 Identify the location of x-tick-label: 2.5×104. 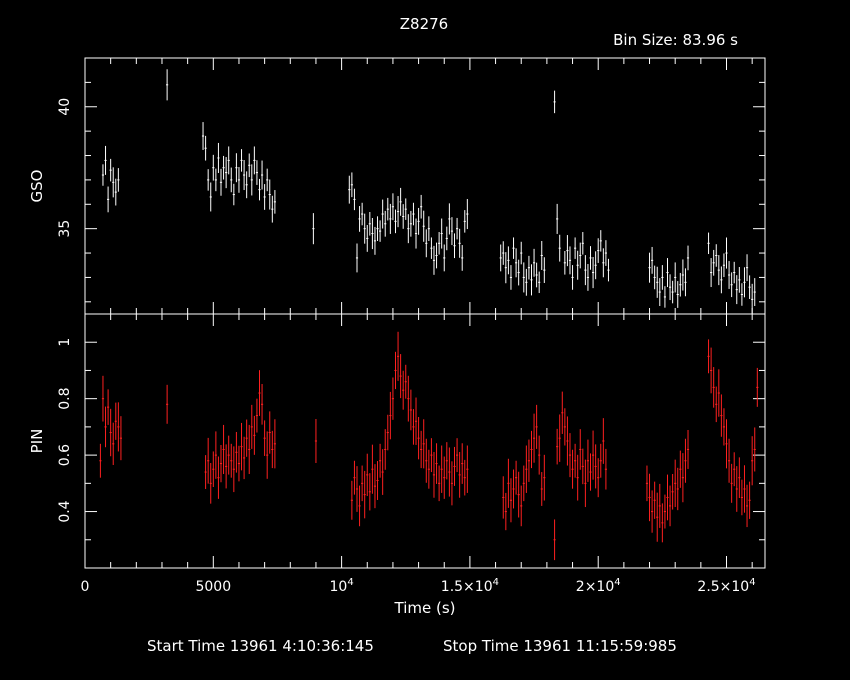
(726, 586).